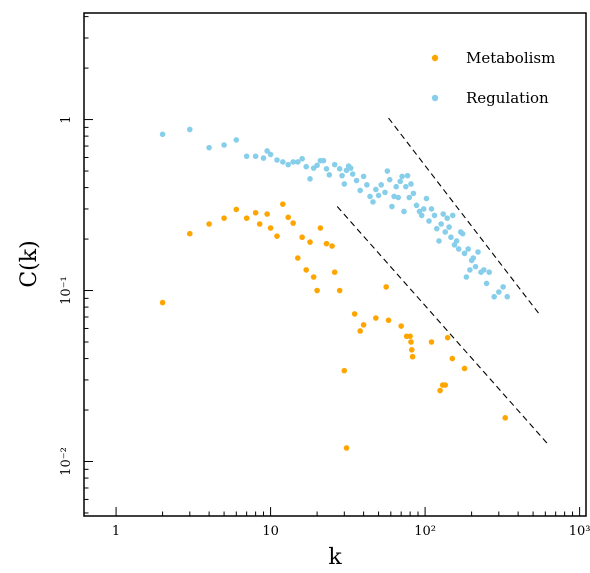  I want to click on legend: Metabolism Regulation, so click(494, 78).